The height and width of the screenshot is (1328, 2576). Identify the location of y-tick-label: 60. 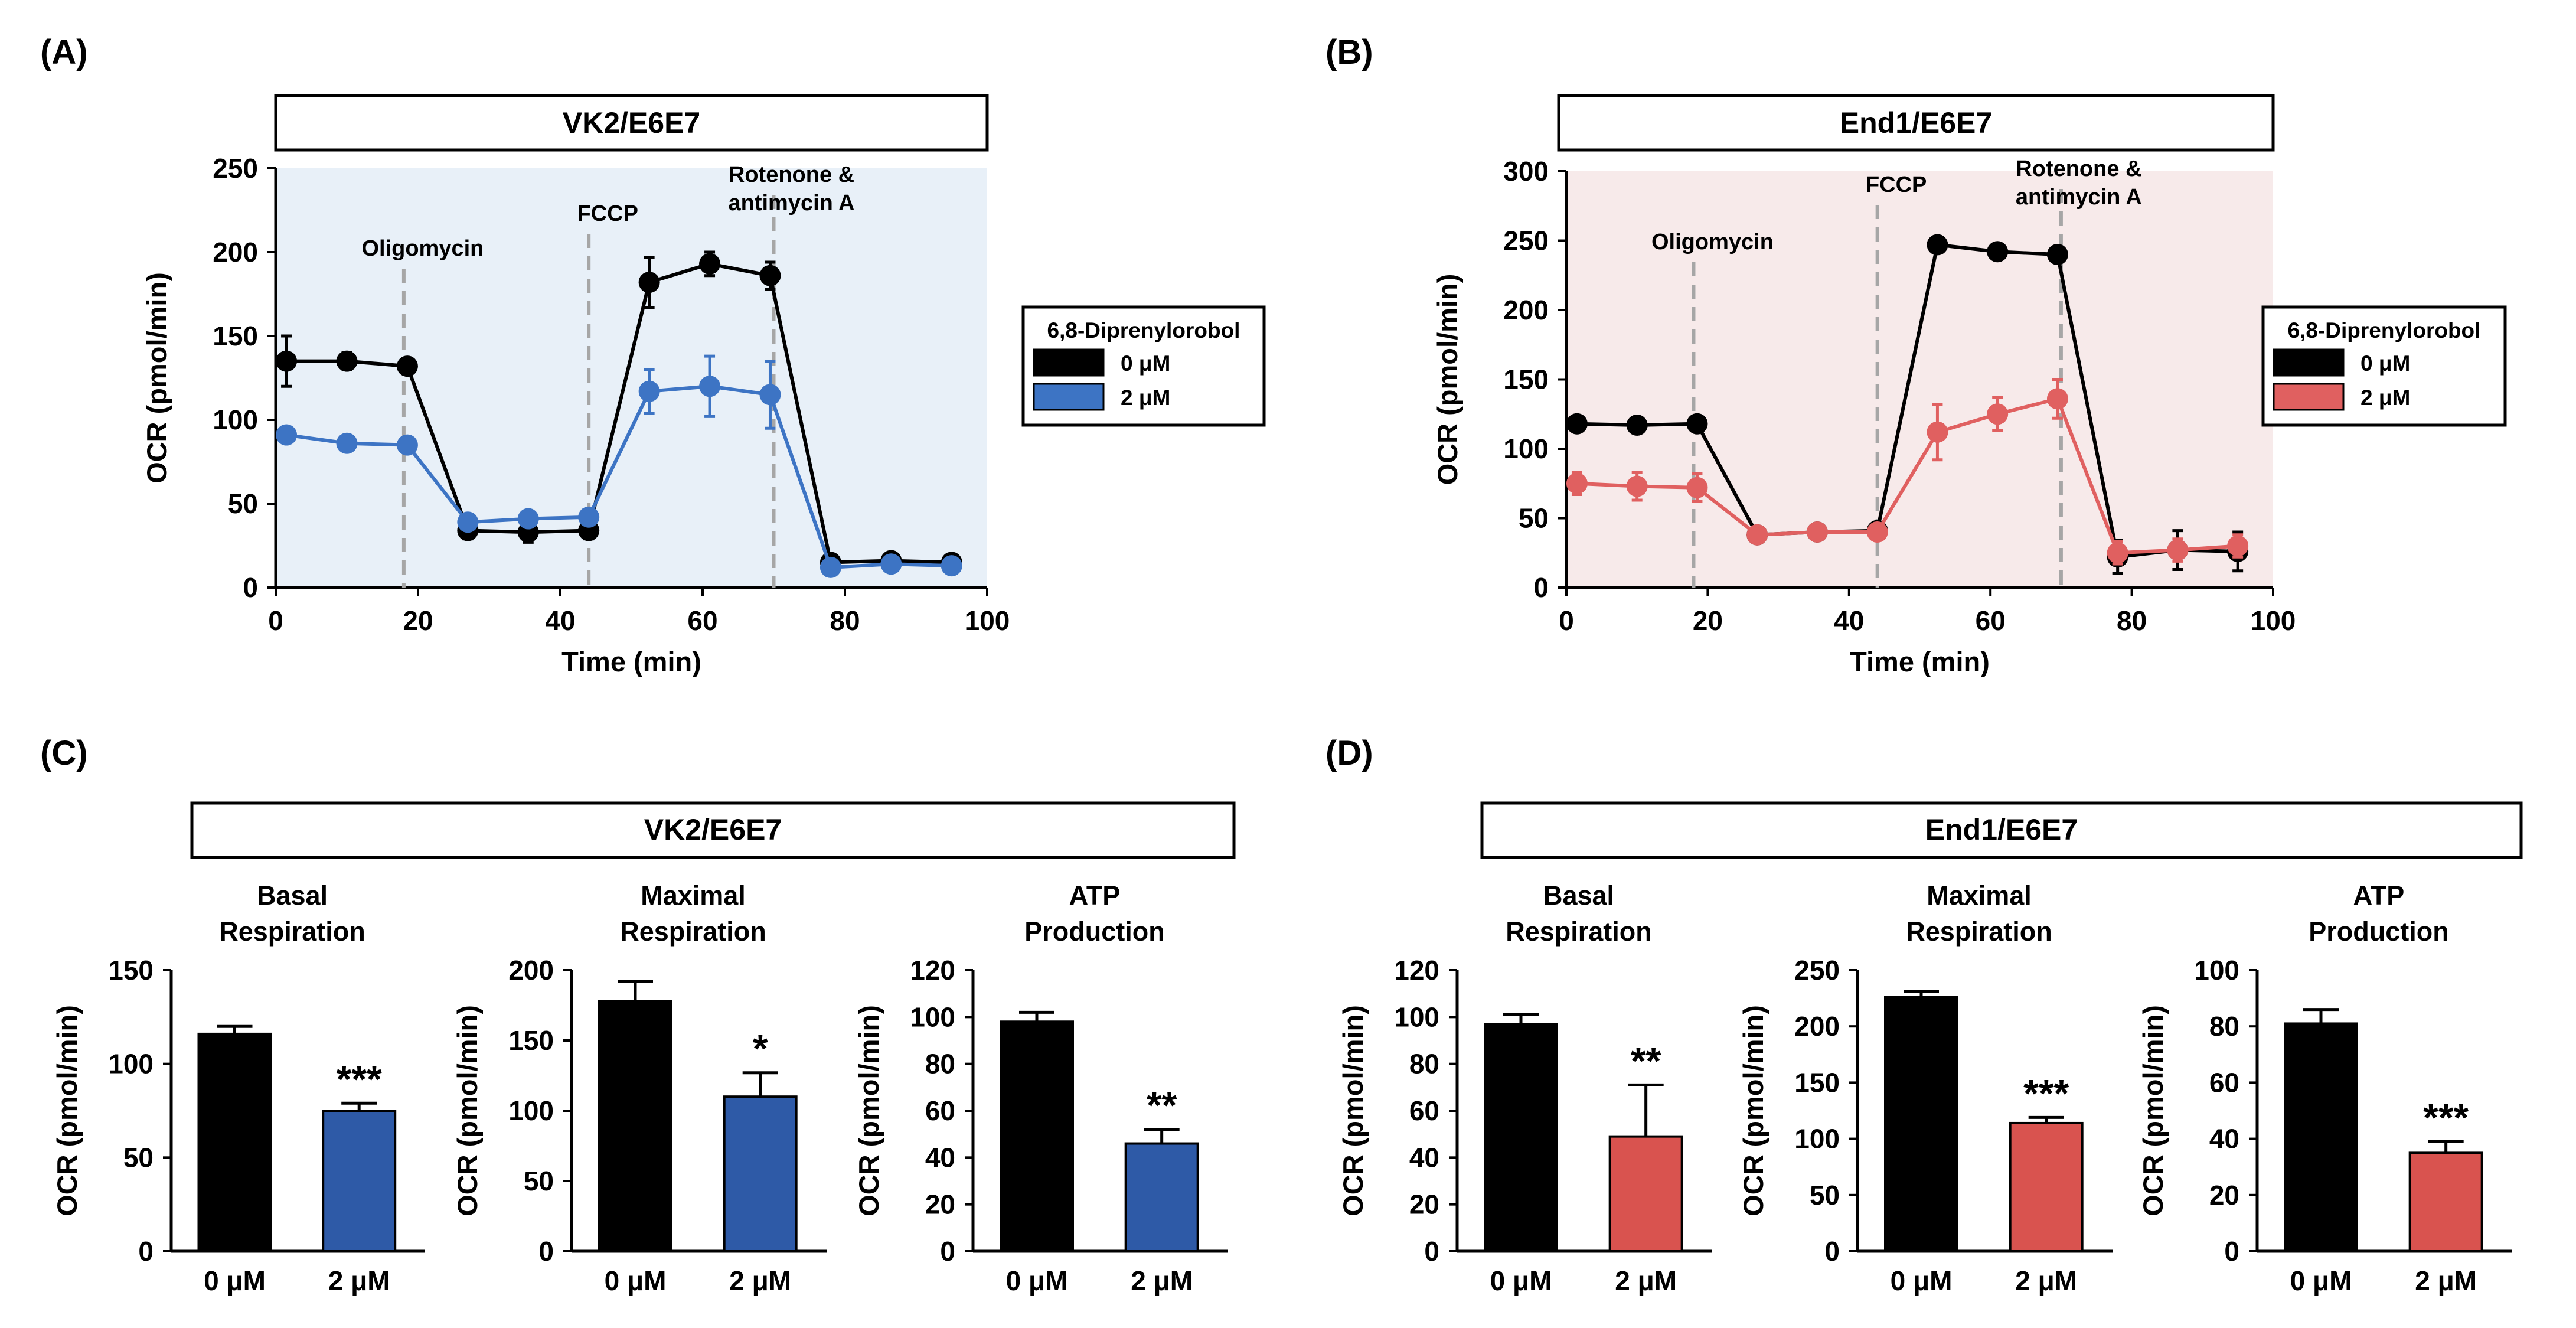
(1424, 1110).